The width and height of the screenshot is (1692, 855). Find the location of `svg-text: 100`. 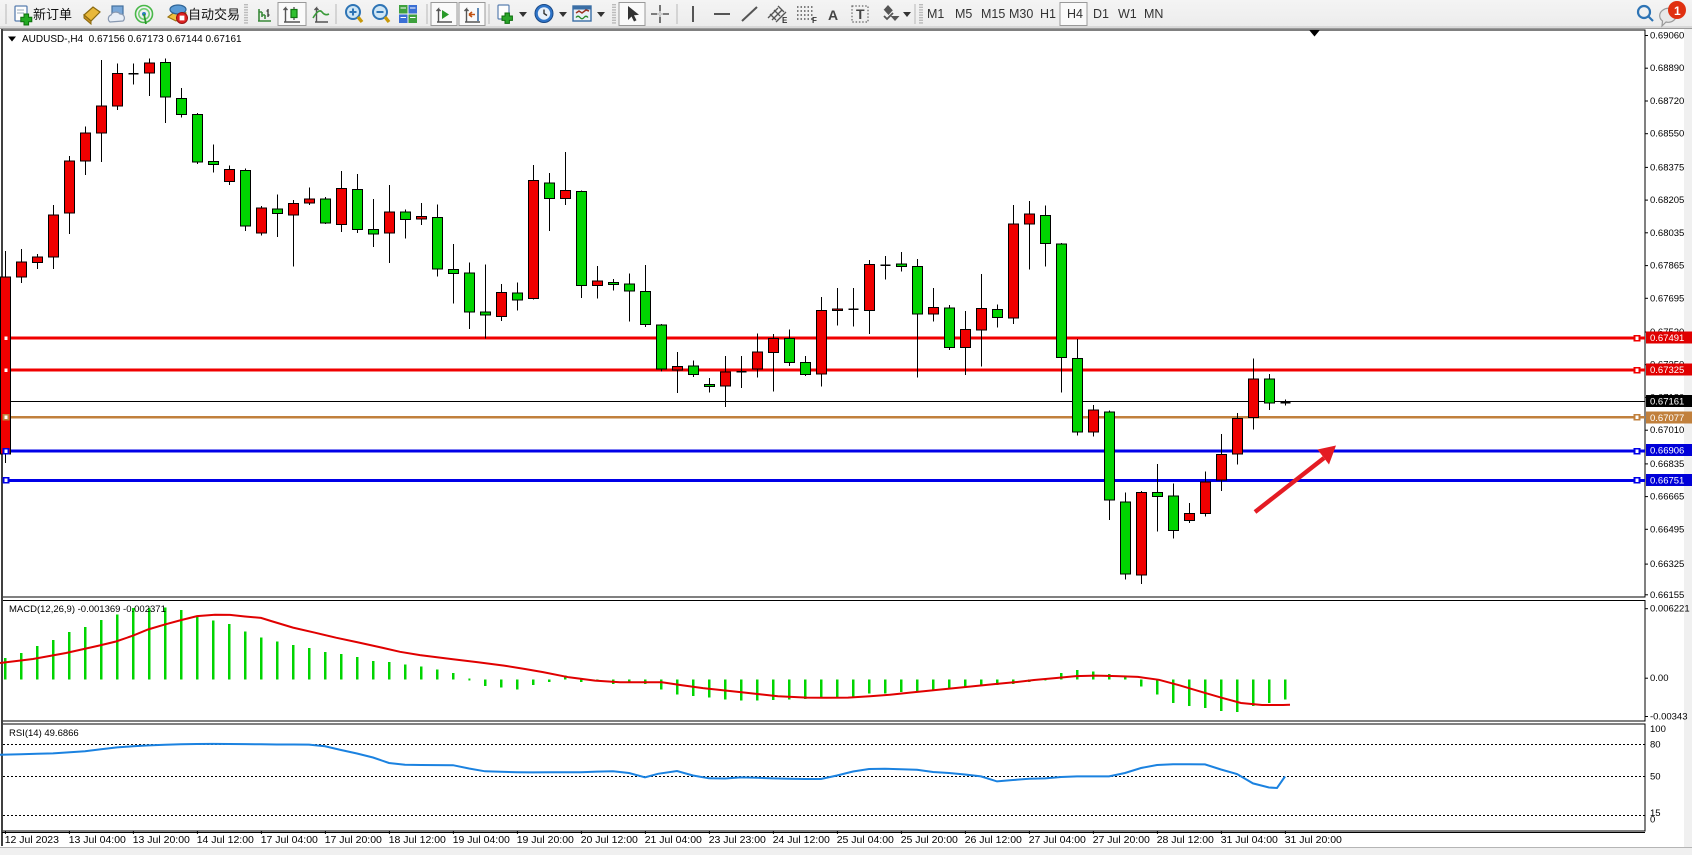

svg-text: 100 is located at coordinates (1658, 729).